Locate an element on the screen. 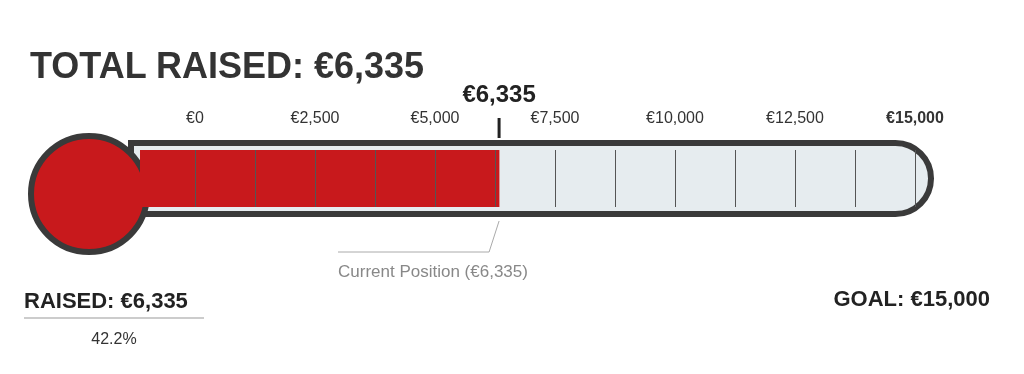  text: 42.2% is located at coordinates (114, 338).